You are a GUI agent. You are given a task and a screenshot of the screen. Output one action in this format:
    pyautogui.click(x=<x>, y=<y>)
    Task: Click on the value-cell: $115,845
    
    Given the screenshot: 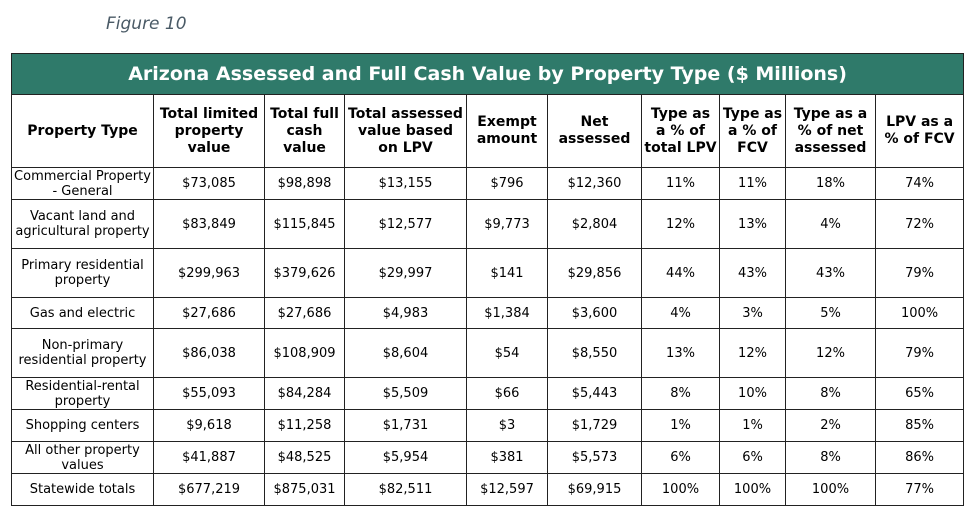 What is the action you would take?
    pyautogui.click(x=304, y=224)
    